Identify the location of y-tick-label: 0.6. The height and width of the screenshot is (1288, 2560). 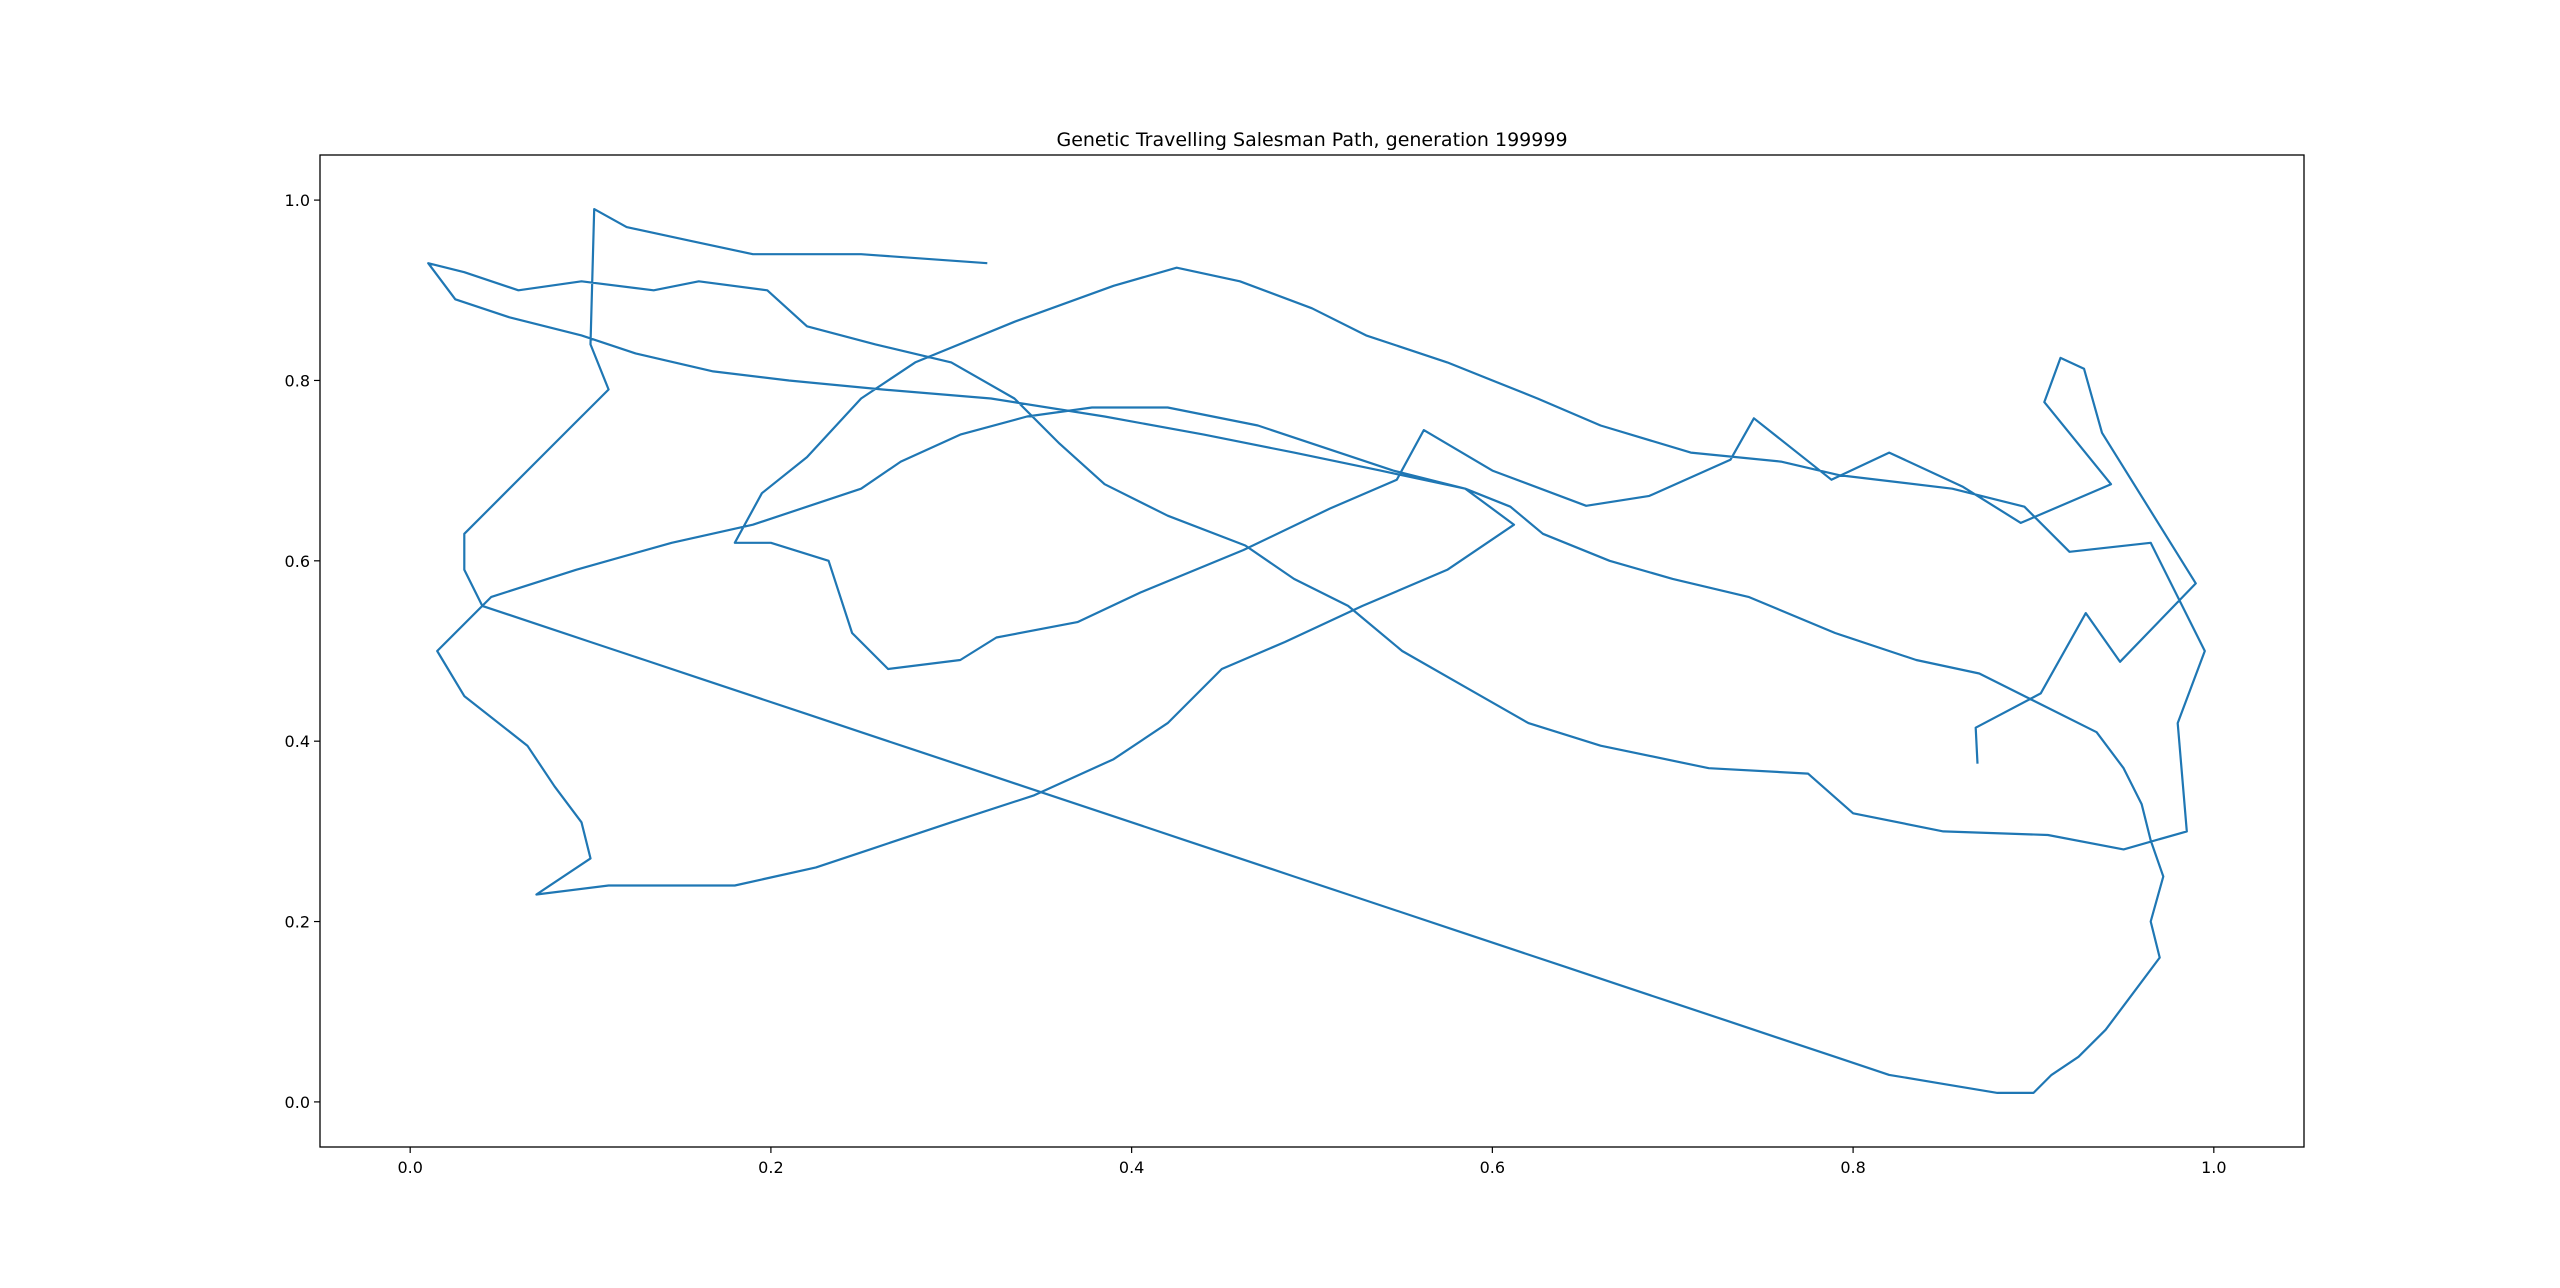
(297, 561).